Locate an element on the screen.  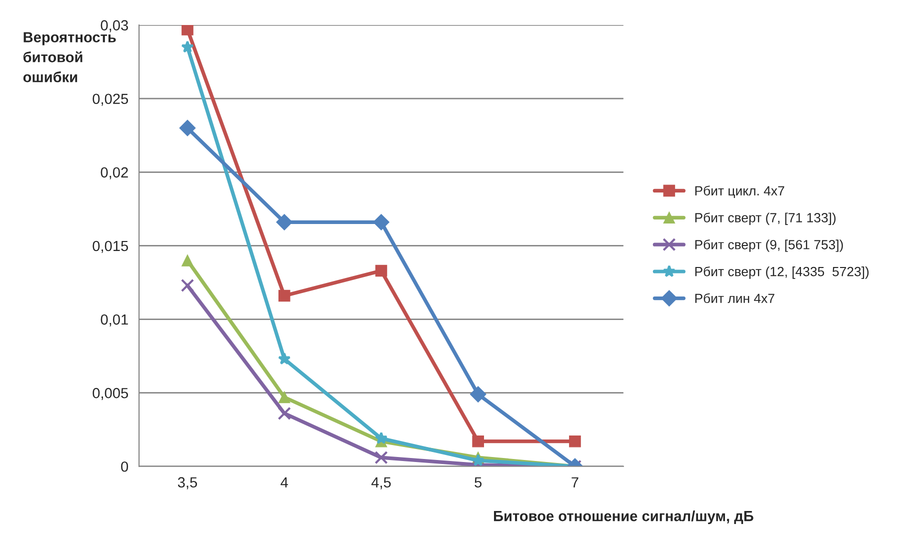
y-axis-title: Вероятность битовой ошибки is located at coordinates (69, 57).